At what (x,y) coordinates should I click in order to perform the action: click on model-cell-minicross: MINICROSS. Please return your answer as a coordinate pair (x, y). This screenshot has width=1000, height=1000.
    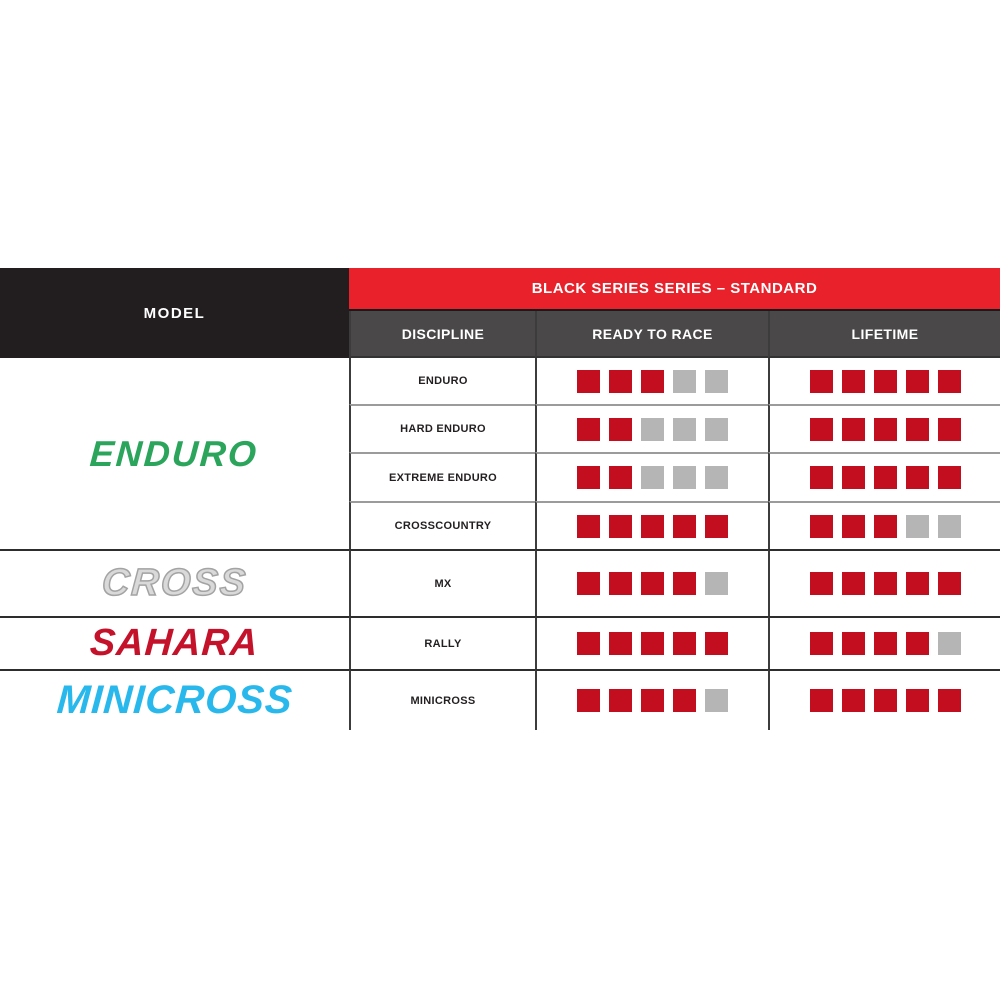
    Looking at the image, I should click on (174, 699).